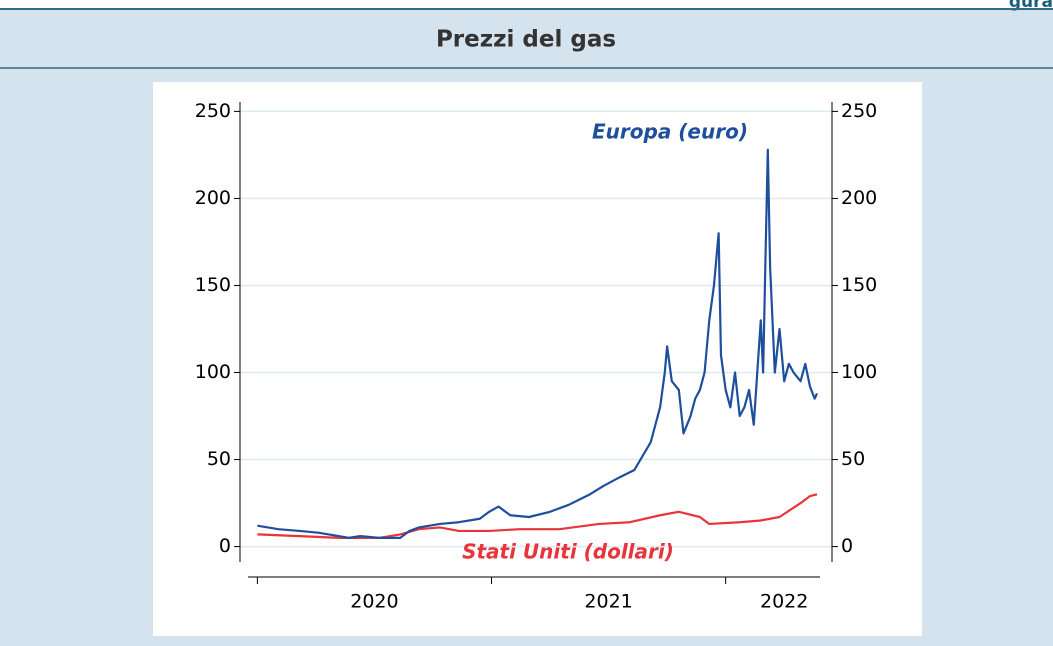 This screenshot has width=1053, height=646. Describe the element at coordinates (847, 546) in the screenshot. I see `y2-tick-label: 0` at that location.